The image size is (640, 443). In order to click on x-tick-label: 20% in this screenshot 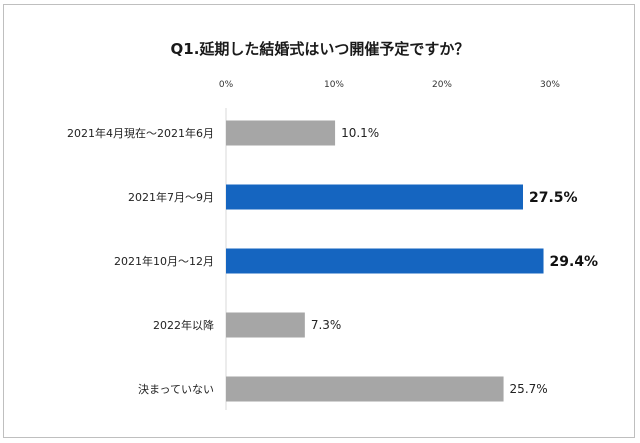, I will do `click(442, 85)`.